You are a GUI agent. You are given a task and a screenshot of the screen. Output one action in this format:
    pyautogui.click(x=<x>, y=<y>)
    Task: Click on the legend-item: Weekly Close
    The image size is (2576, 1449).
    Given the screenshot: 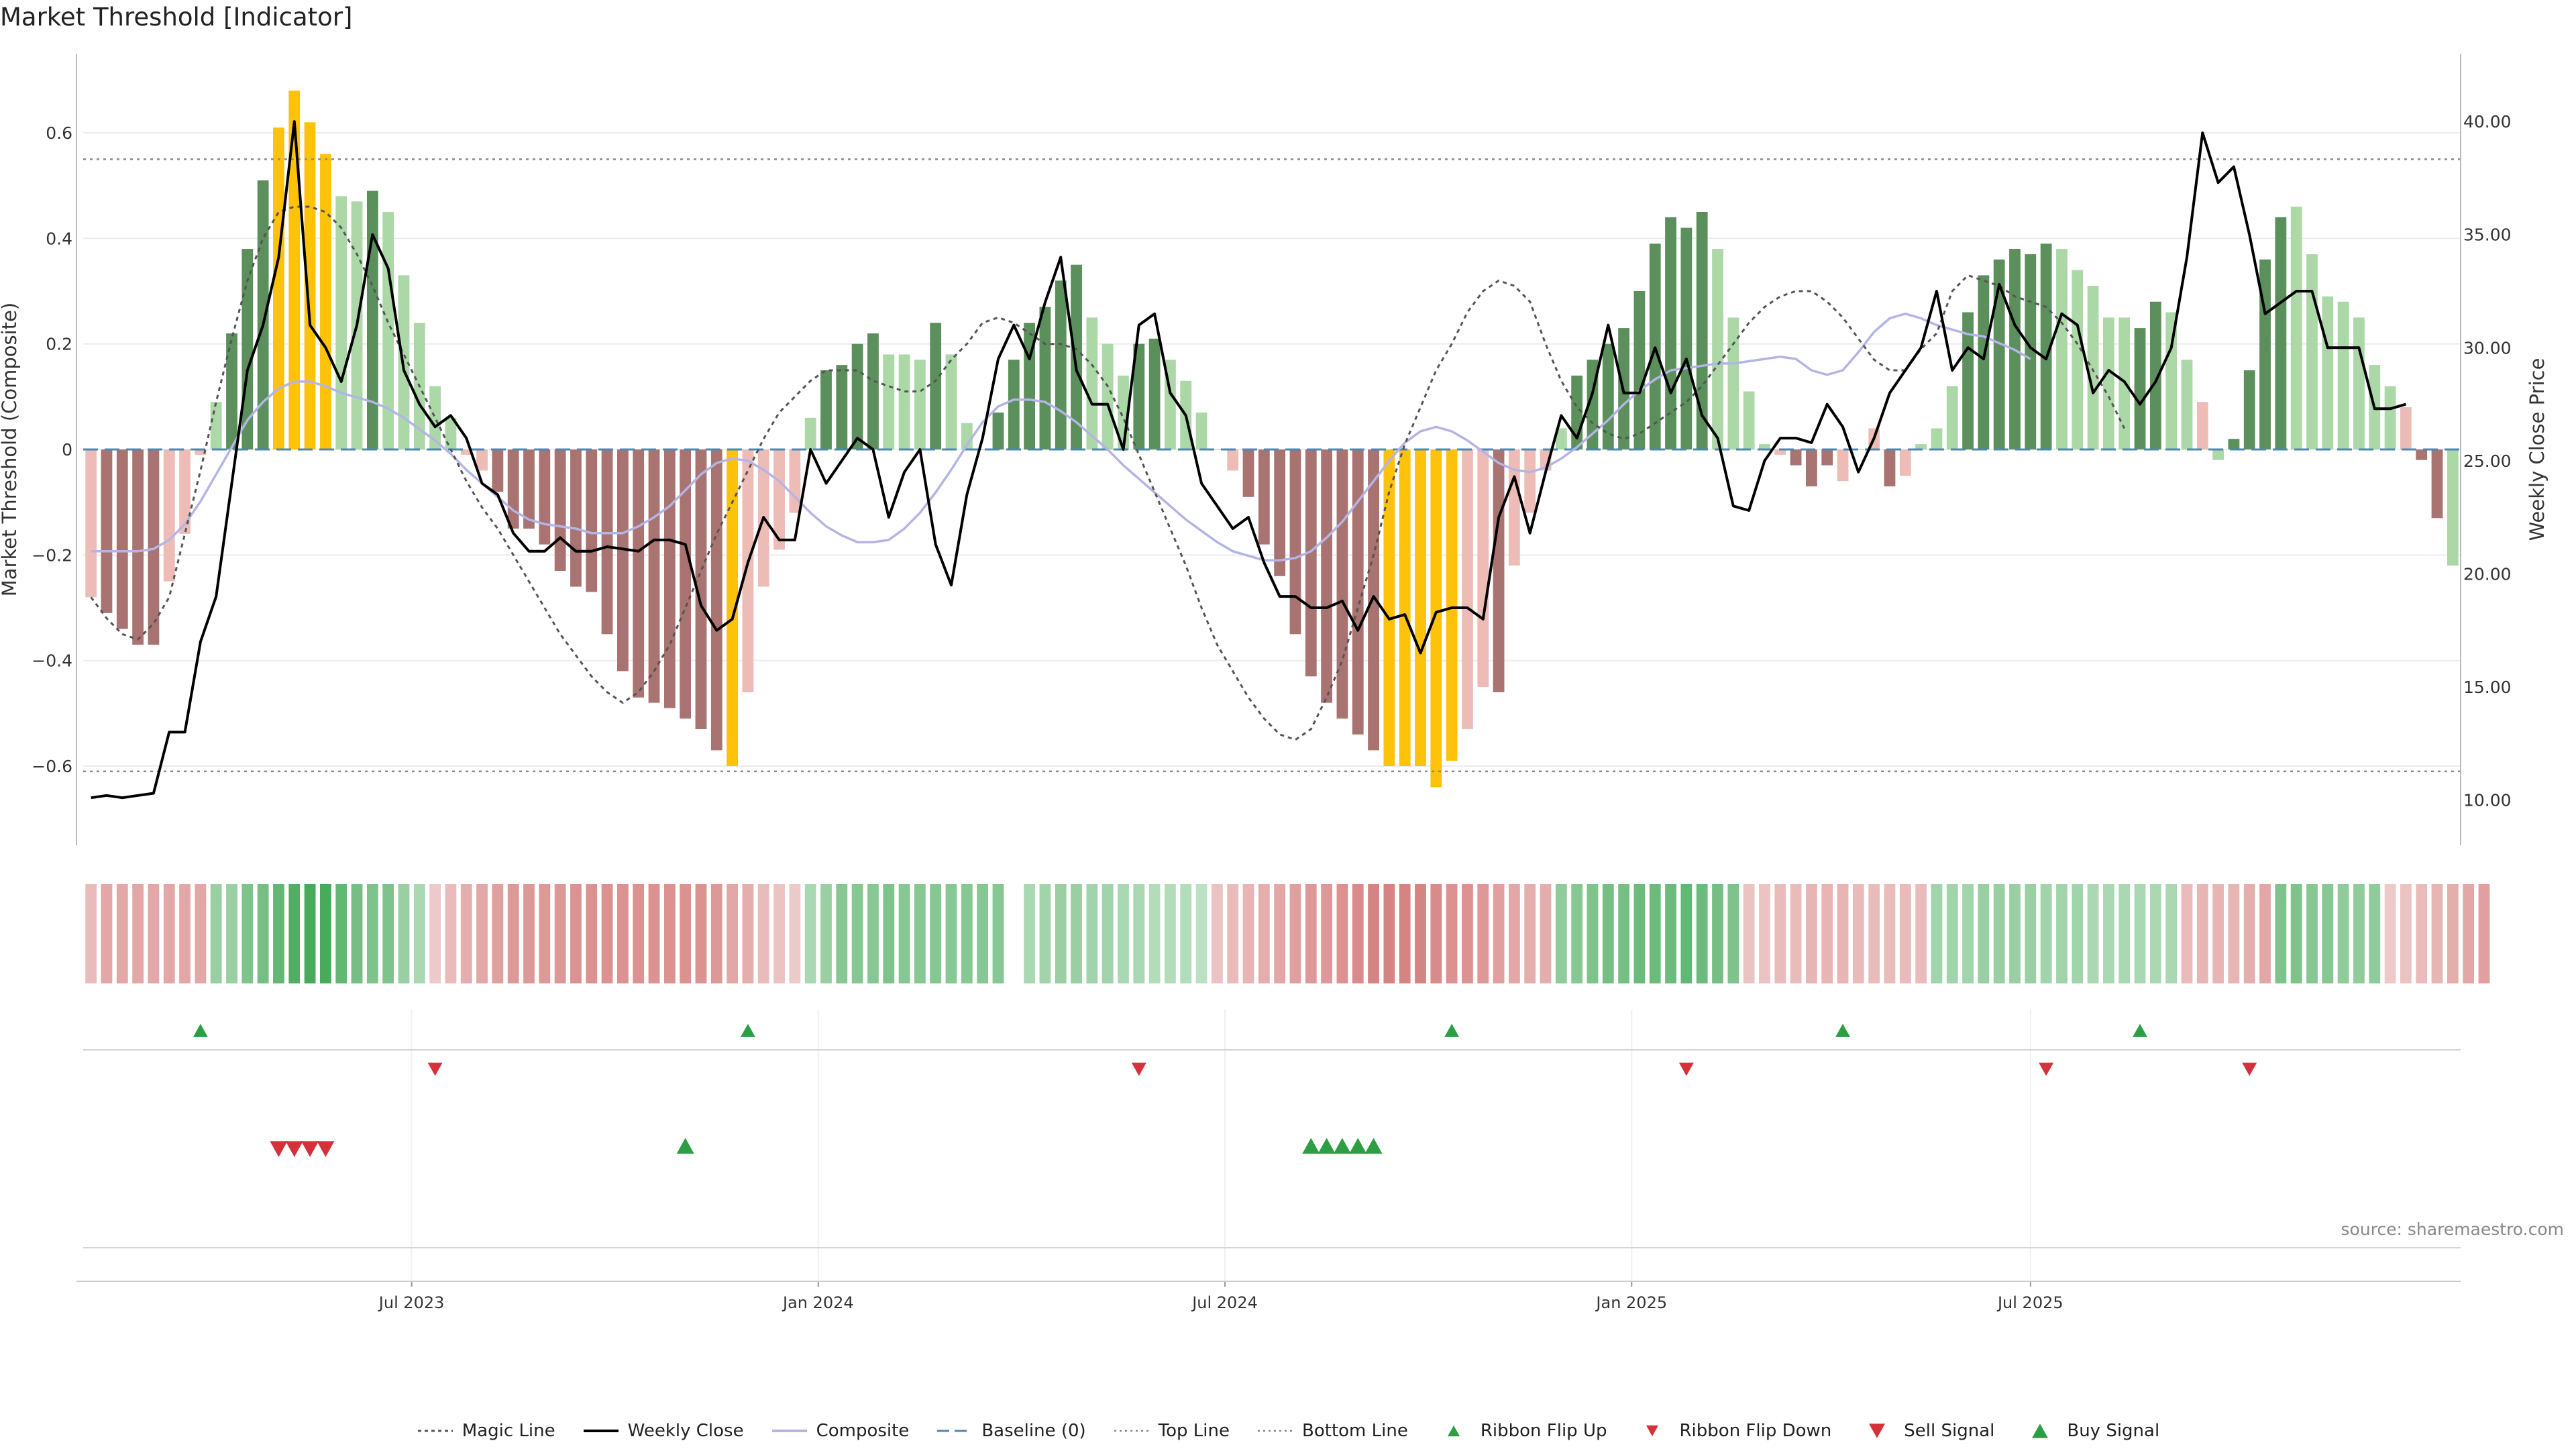 What is the action you would take?
    pyautogui.click(x=663, y=1431)
    